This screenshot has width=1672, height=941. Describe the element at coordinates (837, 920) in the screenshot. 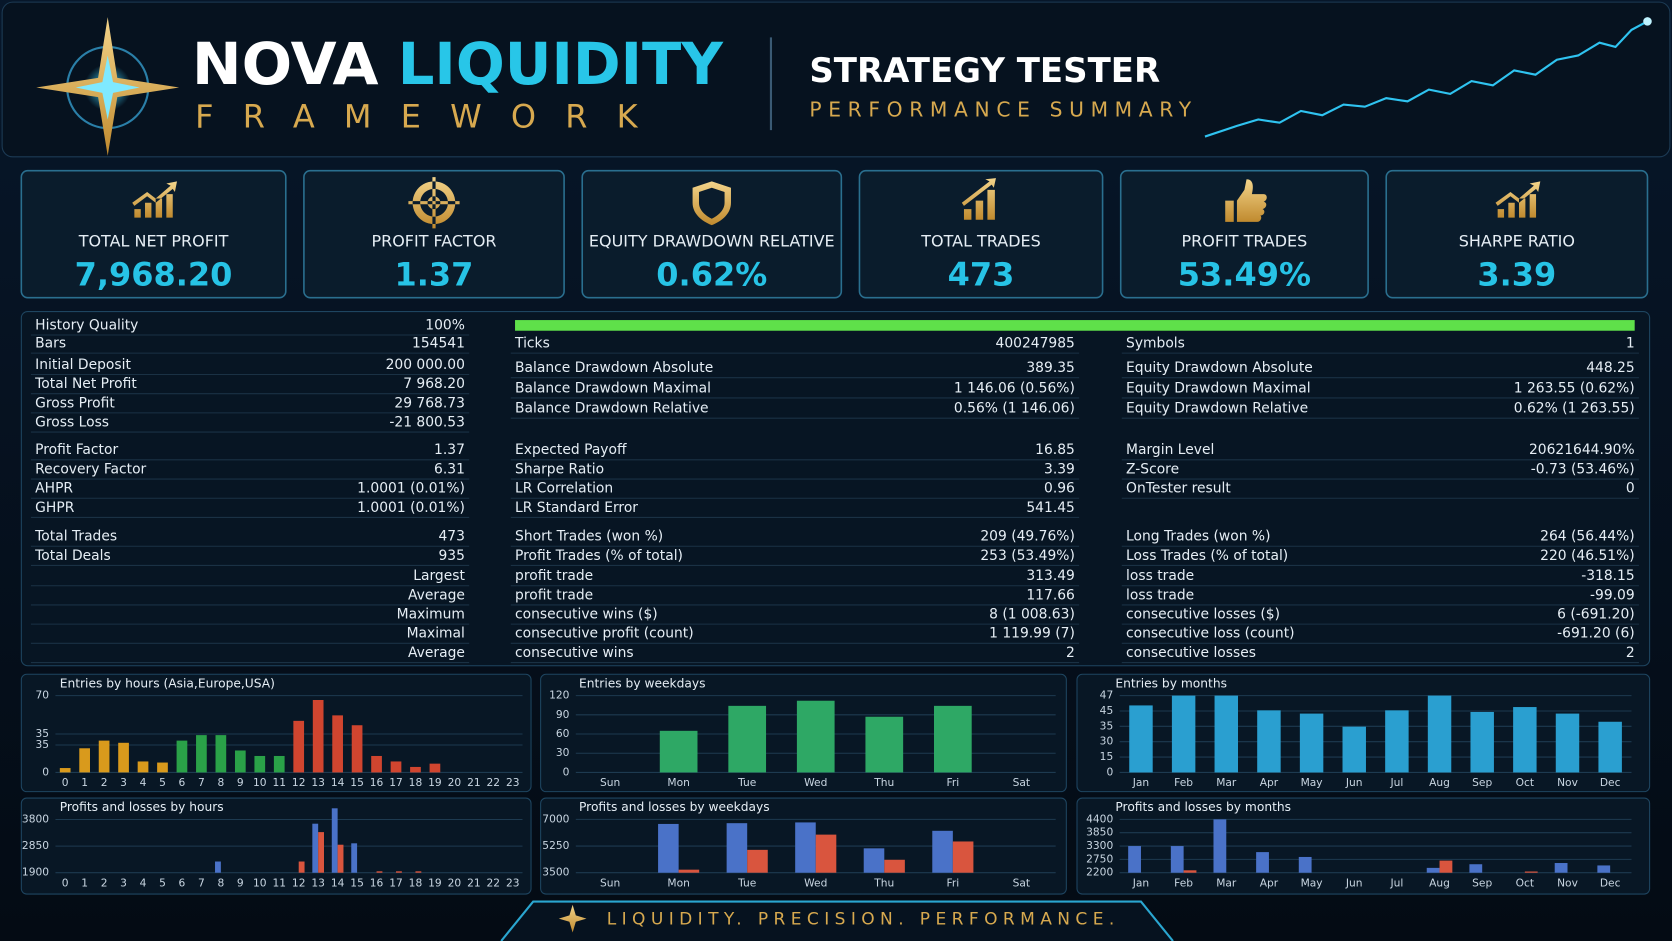

I see `footer` at that location.